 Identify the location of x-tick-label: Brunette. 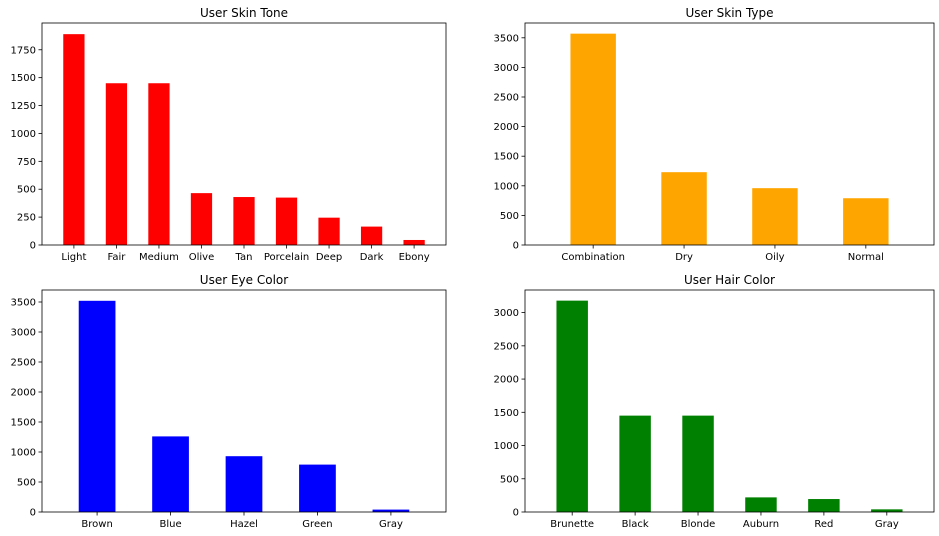
(572, 524).